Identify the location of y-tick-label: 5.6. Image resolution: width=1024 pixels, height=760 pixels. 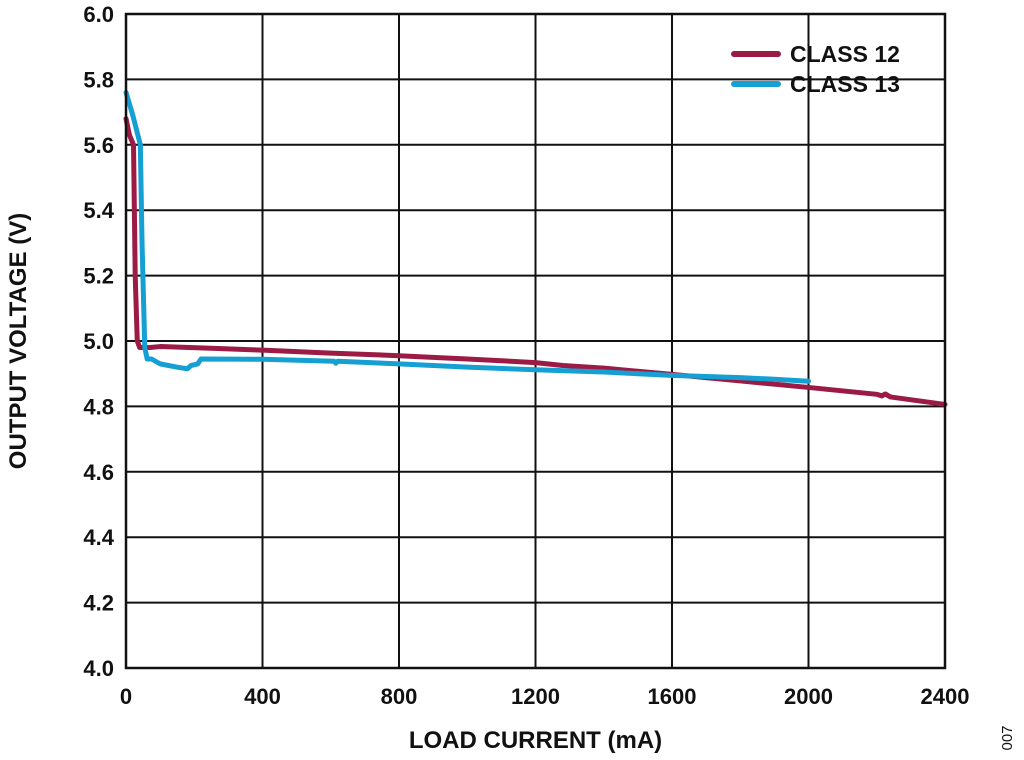
(98, 145).